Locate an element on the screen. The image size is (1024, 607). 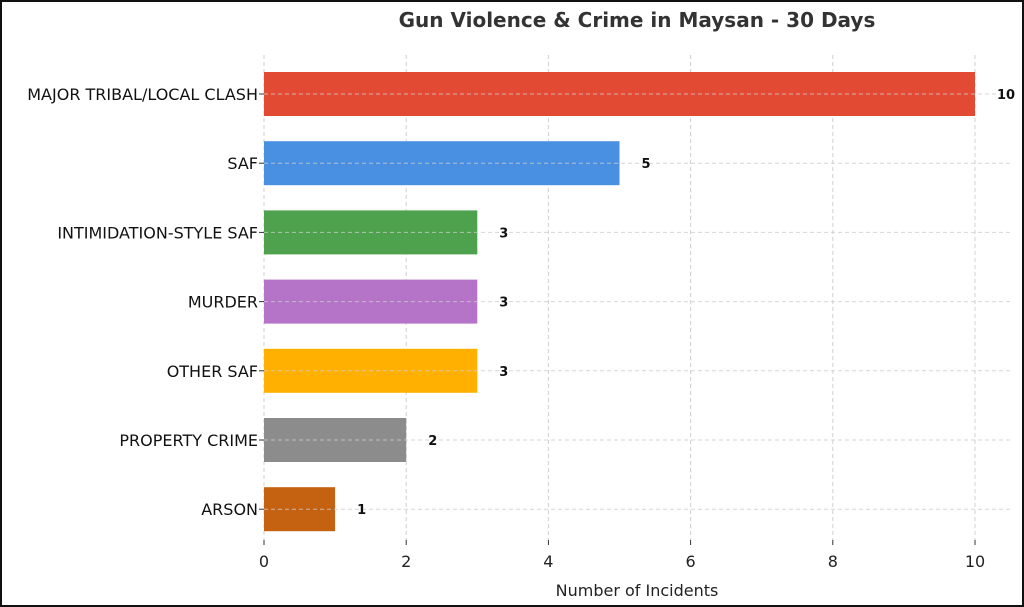
x-tick-label: 10 is located at coordinates (975, 561).